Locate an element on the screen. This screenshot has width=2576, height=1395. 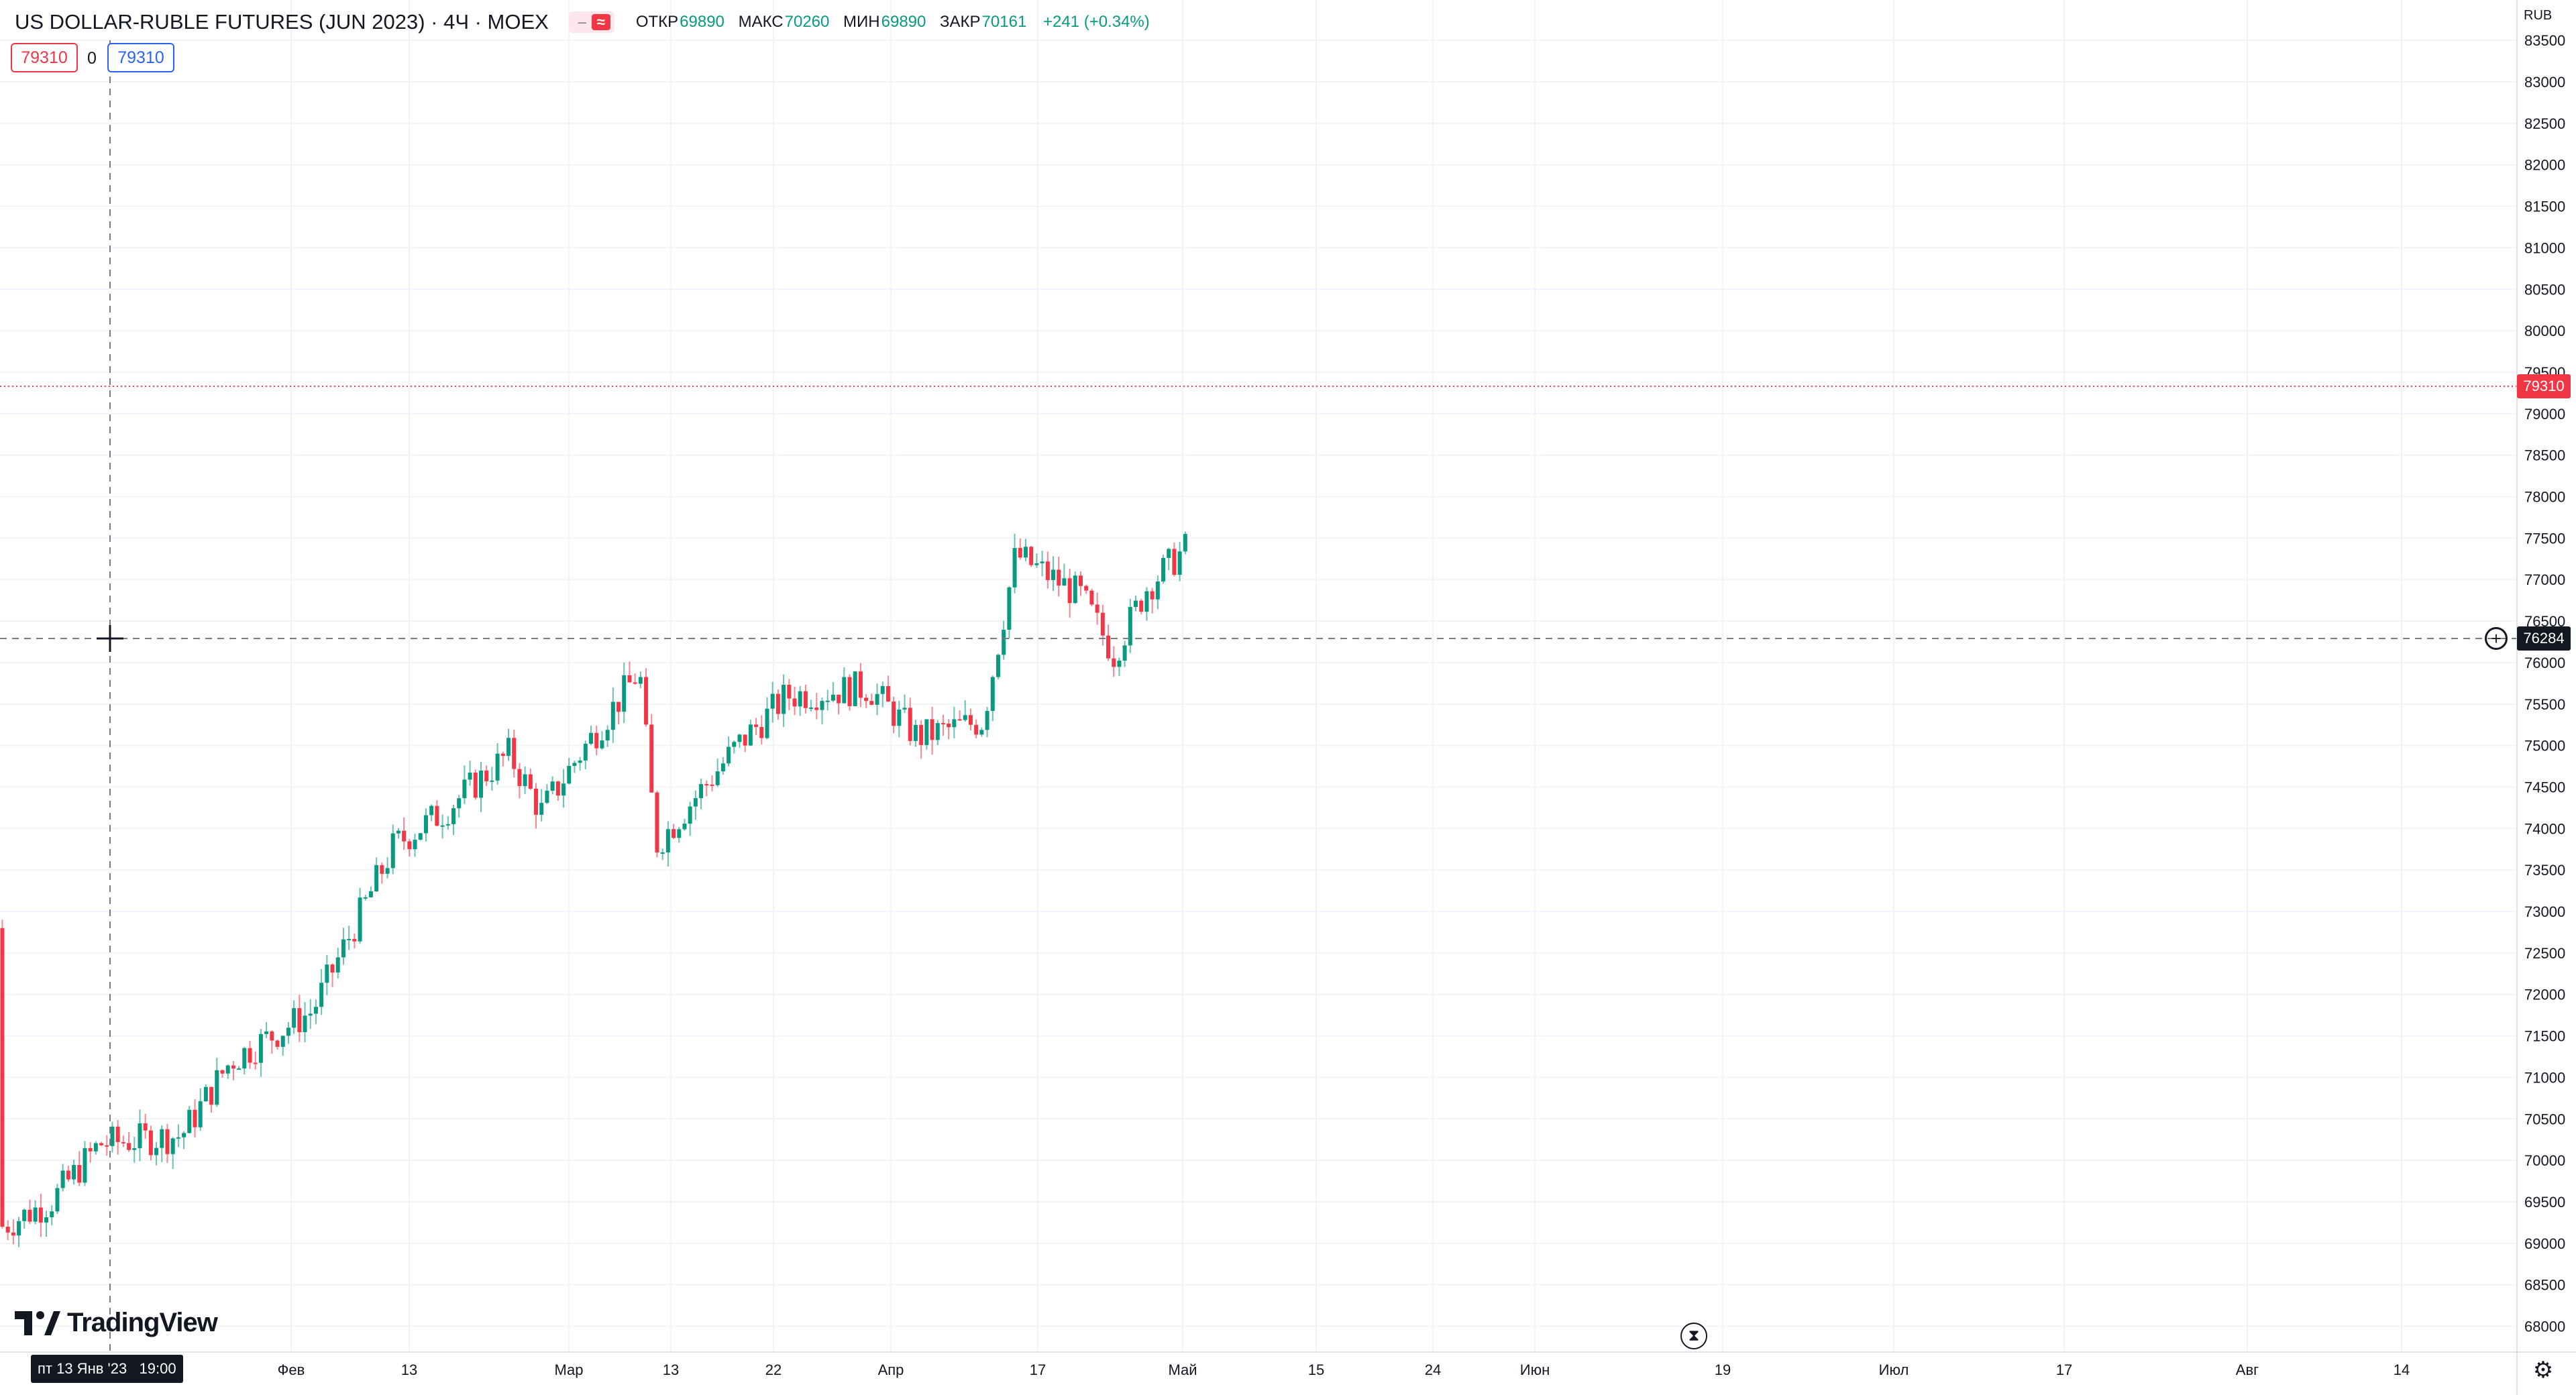
sell-button: 79310 is located at coordinates (44, 57).